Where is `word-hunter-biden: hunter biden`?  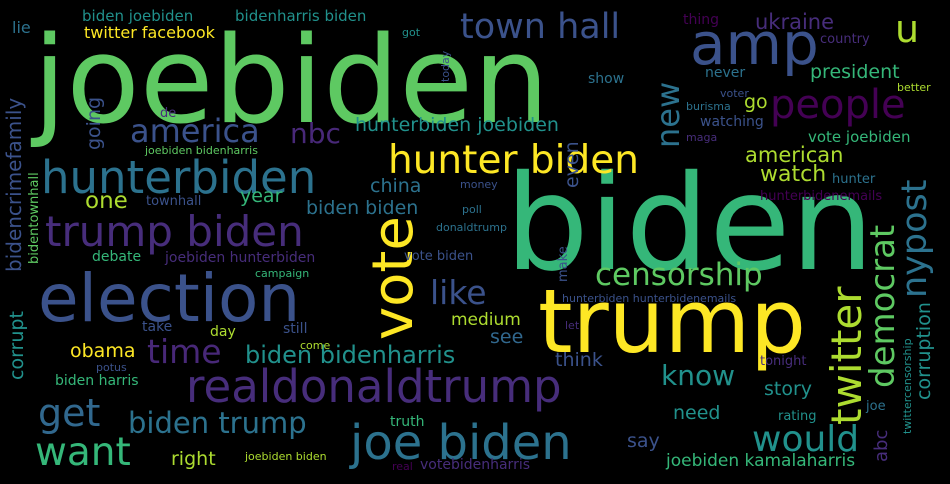 word-hunter-biden: hunter biden is located at coordinates (513, 160).